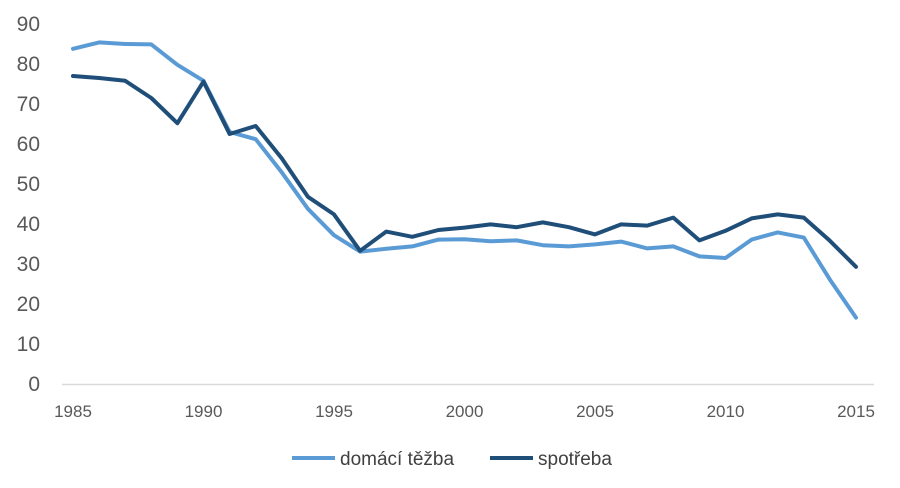 The width and height of the screenshot is (900, 488). I want to click on legend-item-2: spotřeba, so click(551, 459).